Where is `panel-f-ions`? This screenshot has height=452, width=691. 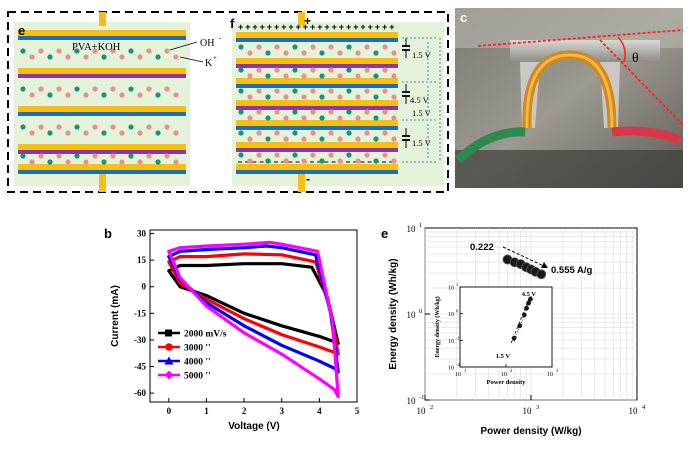
panel-f-ions is located at coordinates (317, 104).